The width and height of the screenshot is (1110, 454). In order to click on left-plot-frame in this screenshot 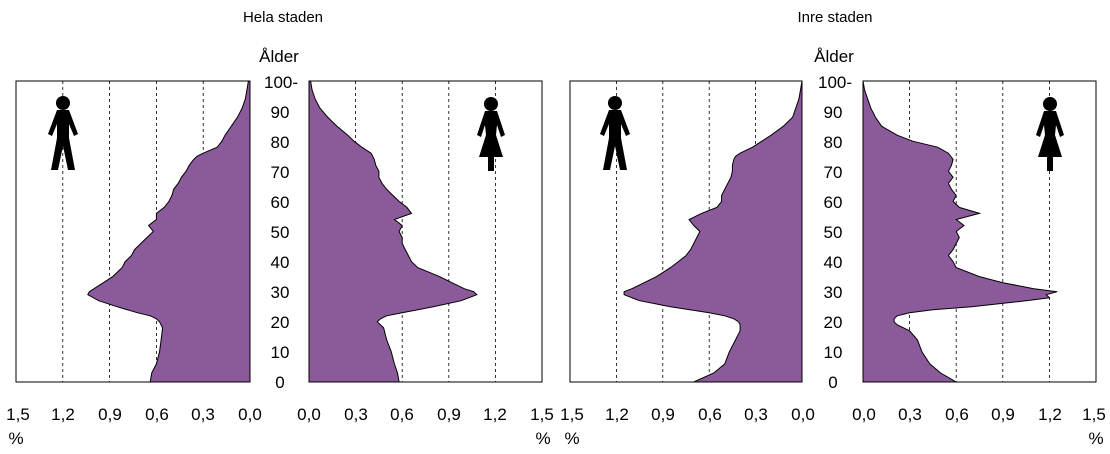, I will do `click(133, 231)`.